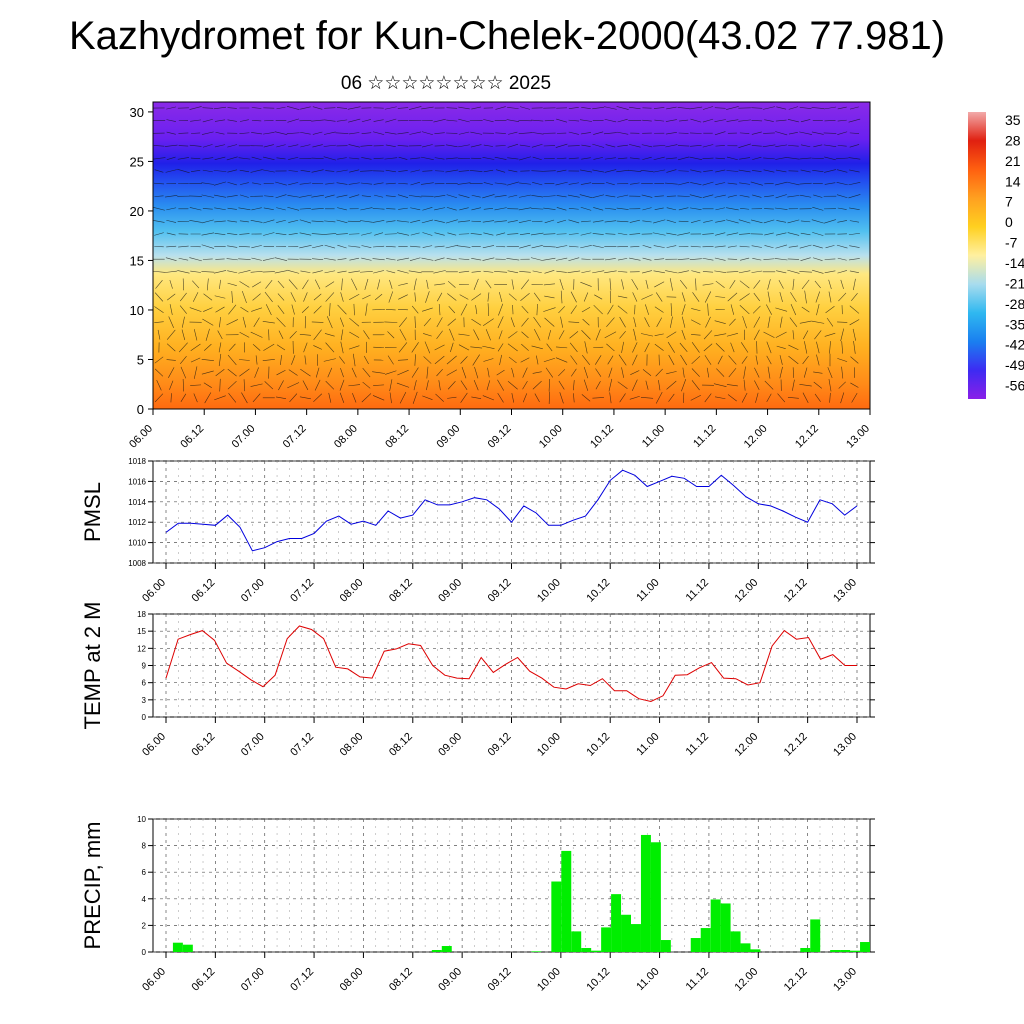 This screenshot has height=1024, width=1024. Describe the element at coordinates (1014, 345) in the screenshot. I see `colorbar-label: -42` at that location.